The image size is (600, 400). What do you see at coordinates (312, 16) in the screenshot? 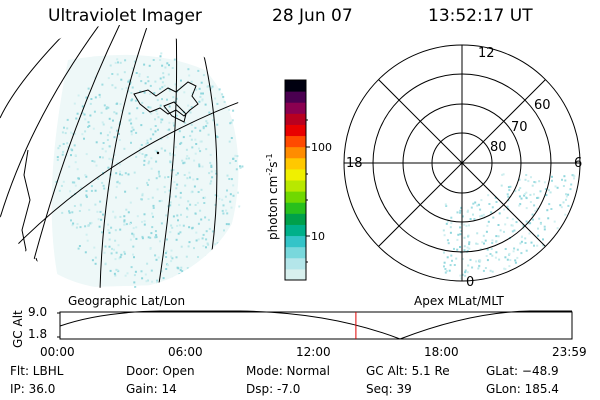
I see `date-label: 28 Jun 07` at bounding box center [312, 16].